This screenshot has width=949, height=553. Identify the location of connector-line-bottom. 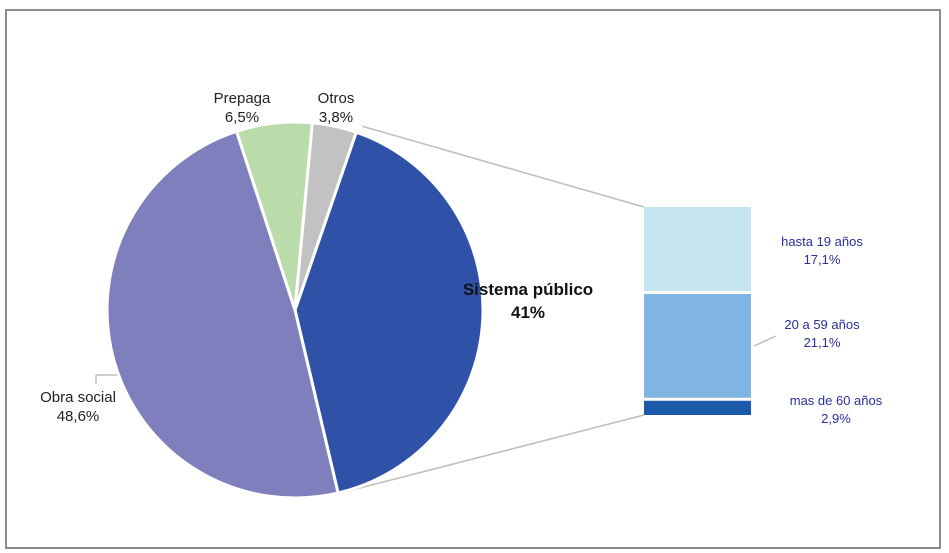
(496, 453).